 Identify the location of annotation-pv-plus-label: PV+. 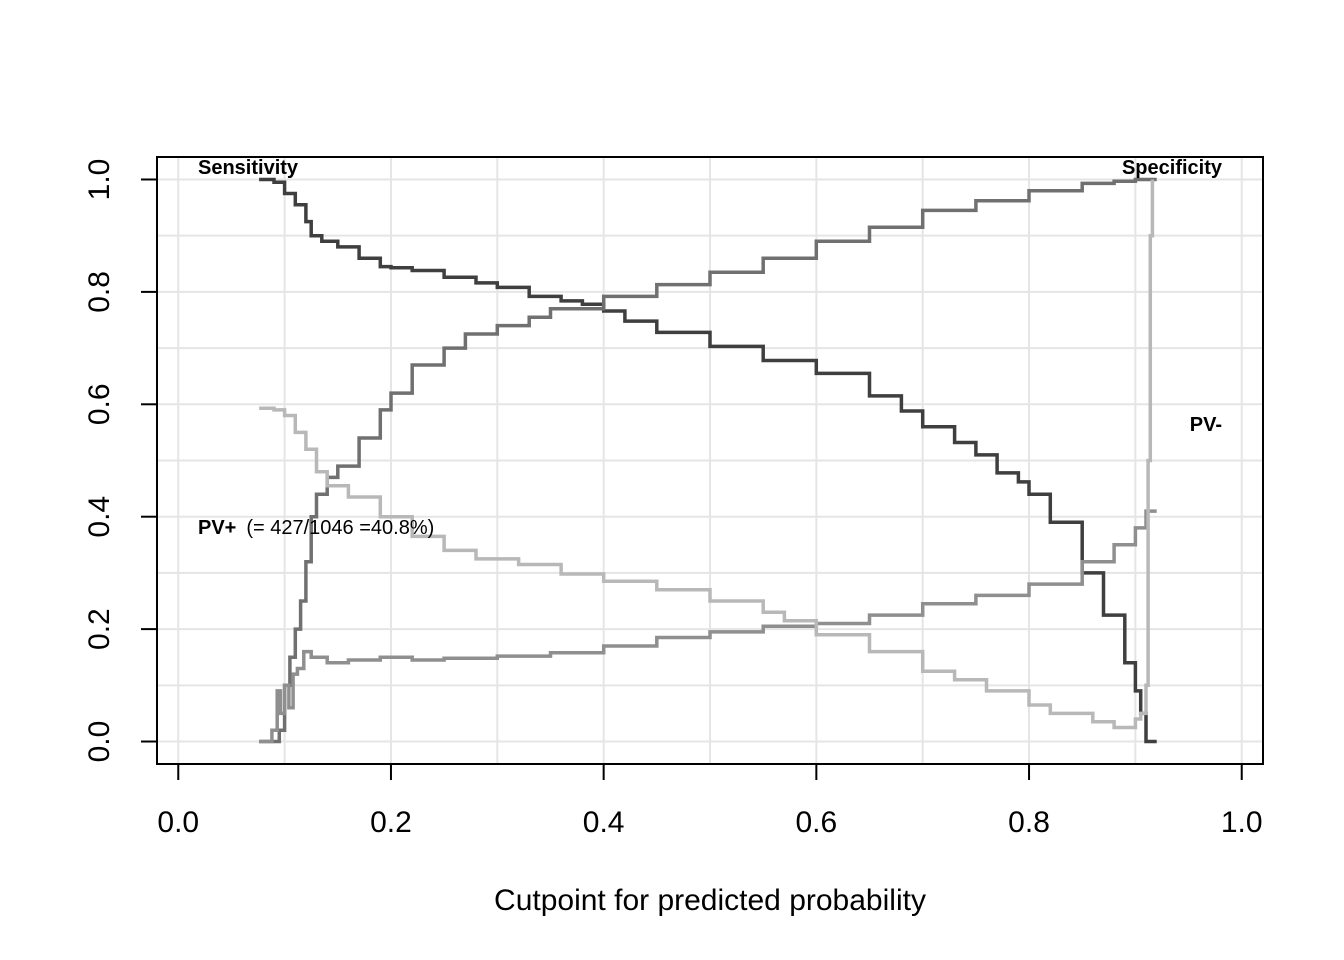
(217, 528).